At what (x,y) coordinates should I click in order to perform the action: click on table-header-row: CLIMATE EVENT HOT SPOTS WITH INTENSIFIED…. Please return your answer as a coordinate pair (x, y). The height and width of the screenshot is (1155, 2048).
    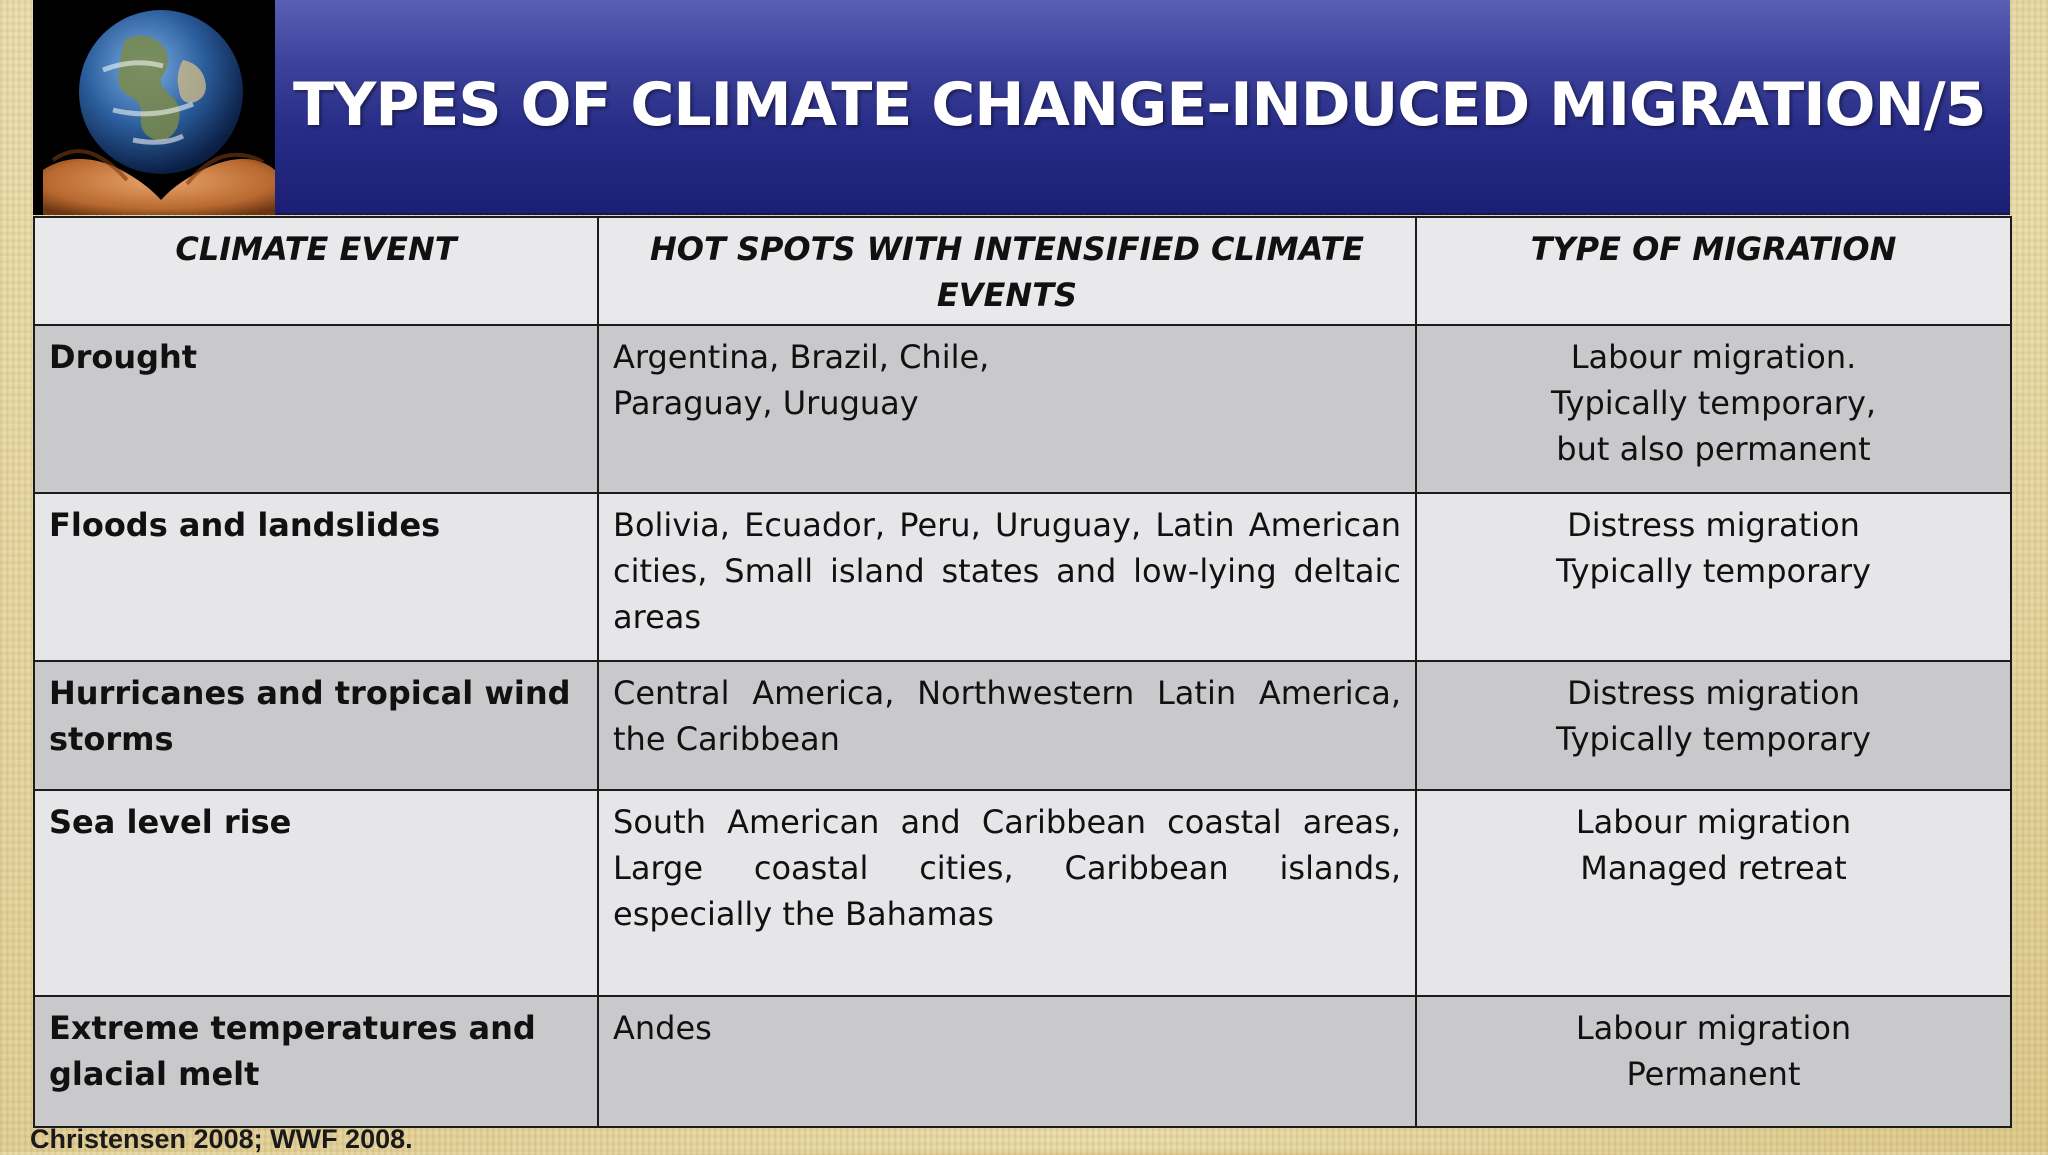
    Looking at the image, I should click on (1022, 271).